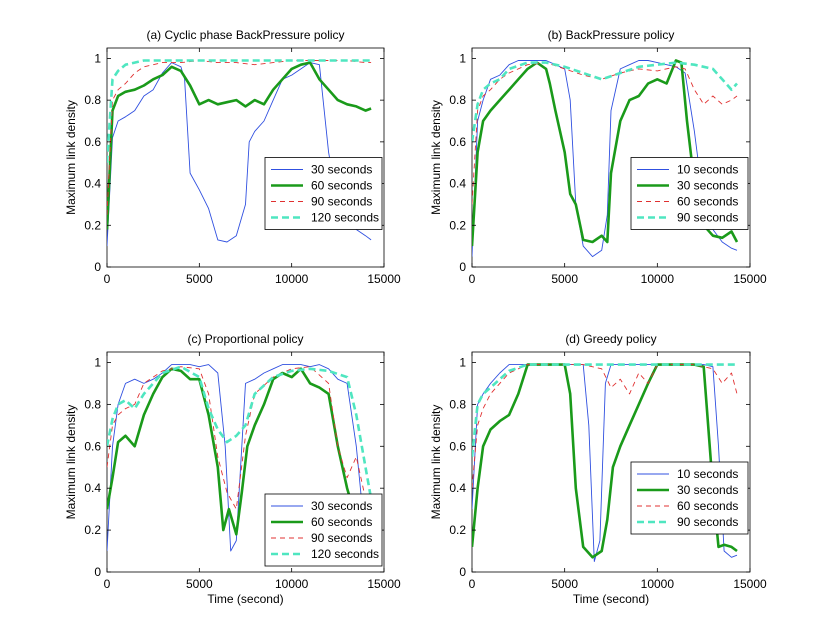 Image resolution: width=830 pixels, height=642 pixels. Describe the element at coordinates (610, 339) in the screenshot. I see `chart-title: (d) Greedy policy` at that location.